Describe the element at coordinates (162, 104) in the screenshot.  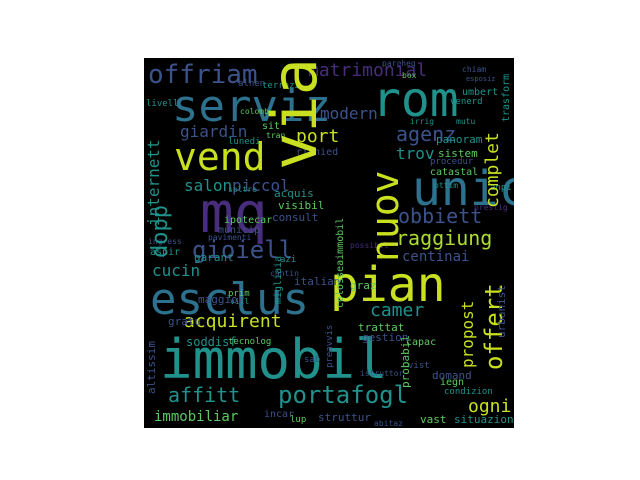
I see `word-livell: livell` at that location.